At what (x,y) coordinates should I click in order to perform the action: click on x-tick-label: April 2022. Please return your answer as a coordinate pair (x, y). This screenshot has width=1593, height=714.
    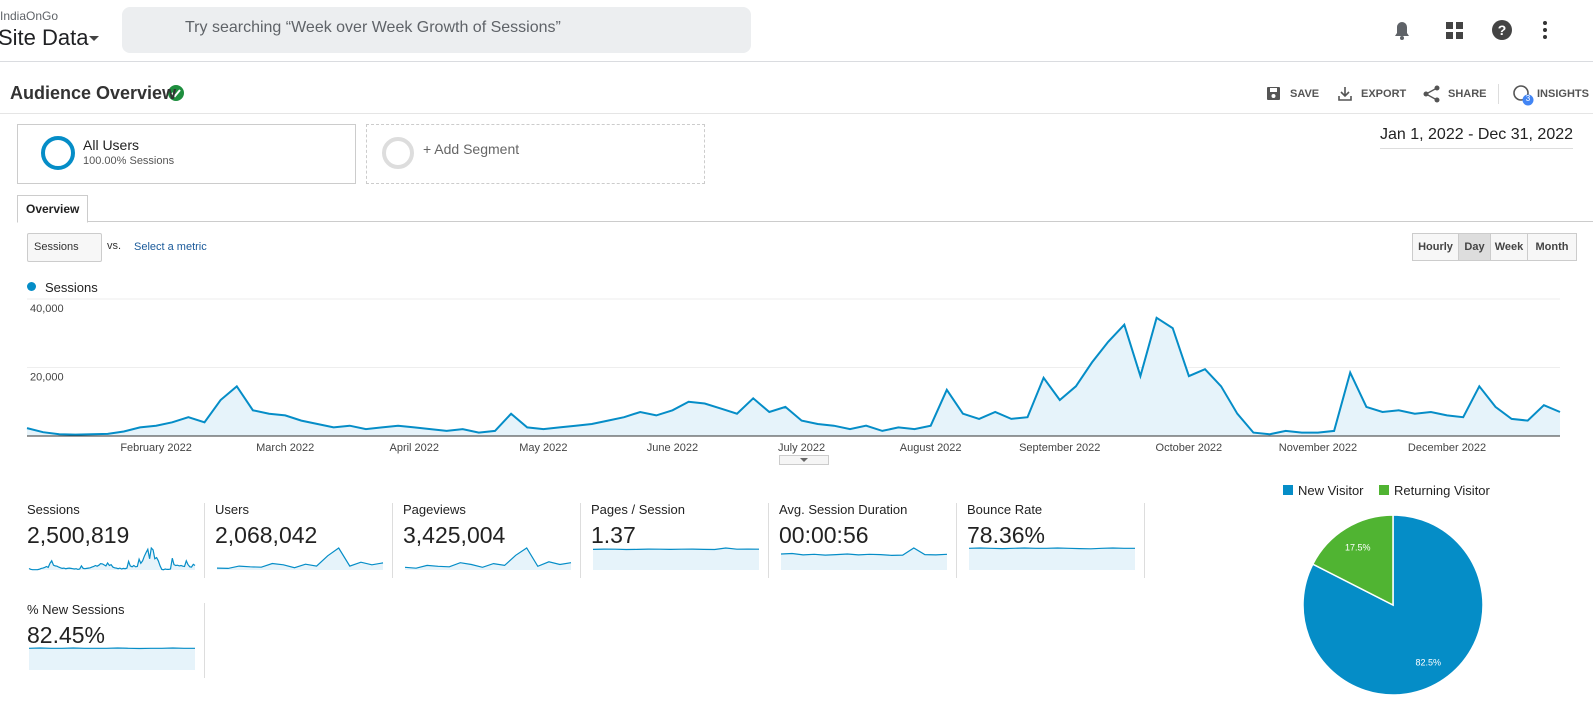
    Looking at the image, I should click on (415, 448).